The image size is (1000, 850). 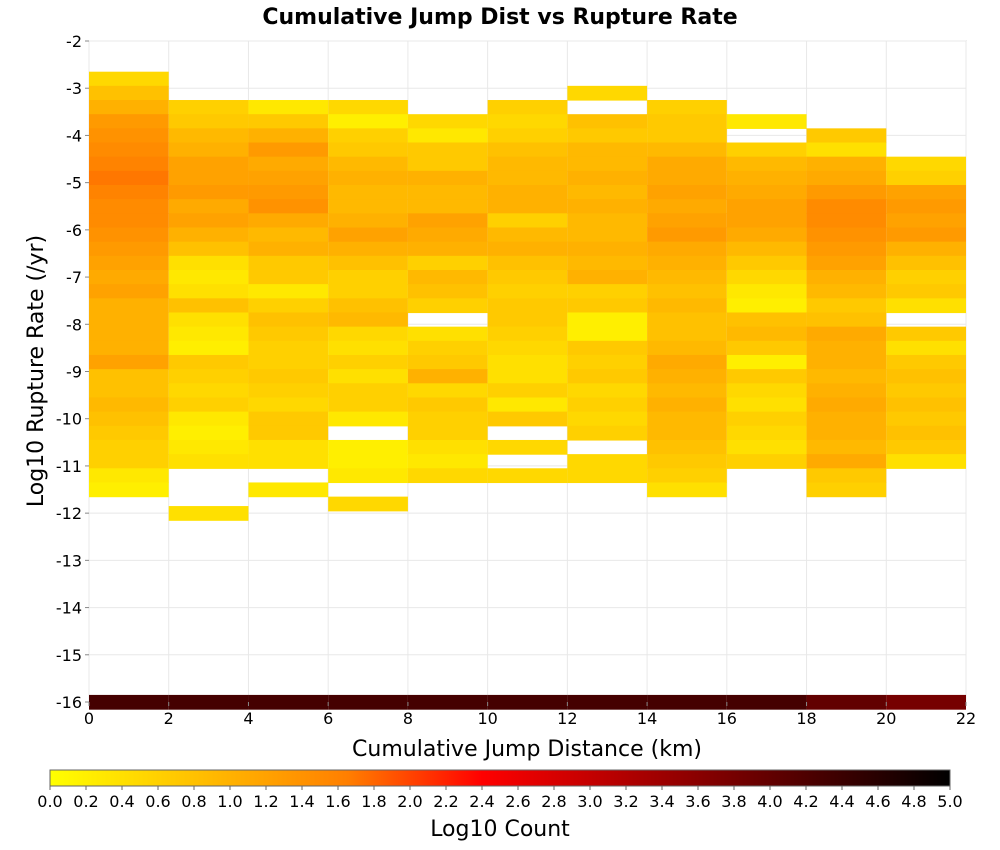 What do you see at coordinates (589, 801) in the screenshot?
I see `colorbar-tick-label: 3.0` at bounding box center [589, 801].